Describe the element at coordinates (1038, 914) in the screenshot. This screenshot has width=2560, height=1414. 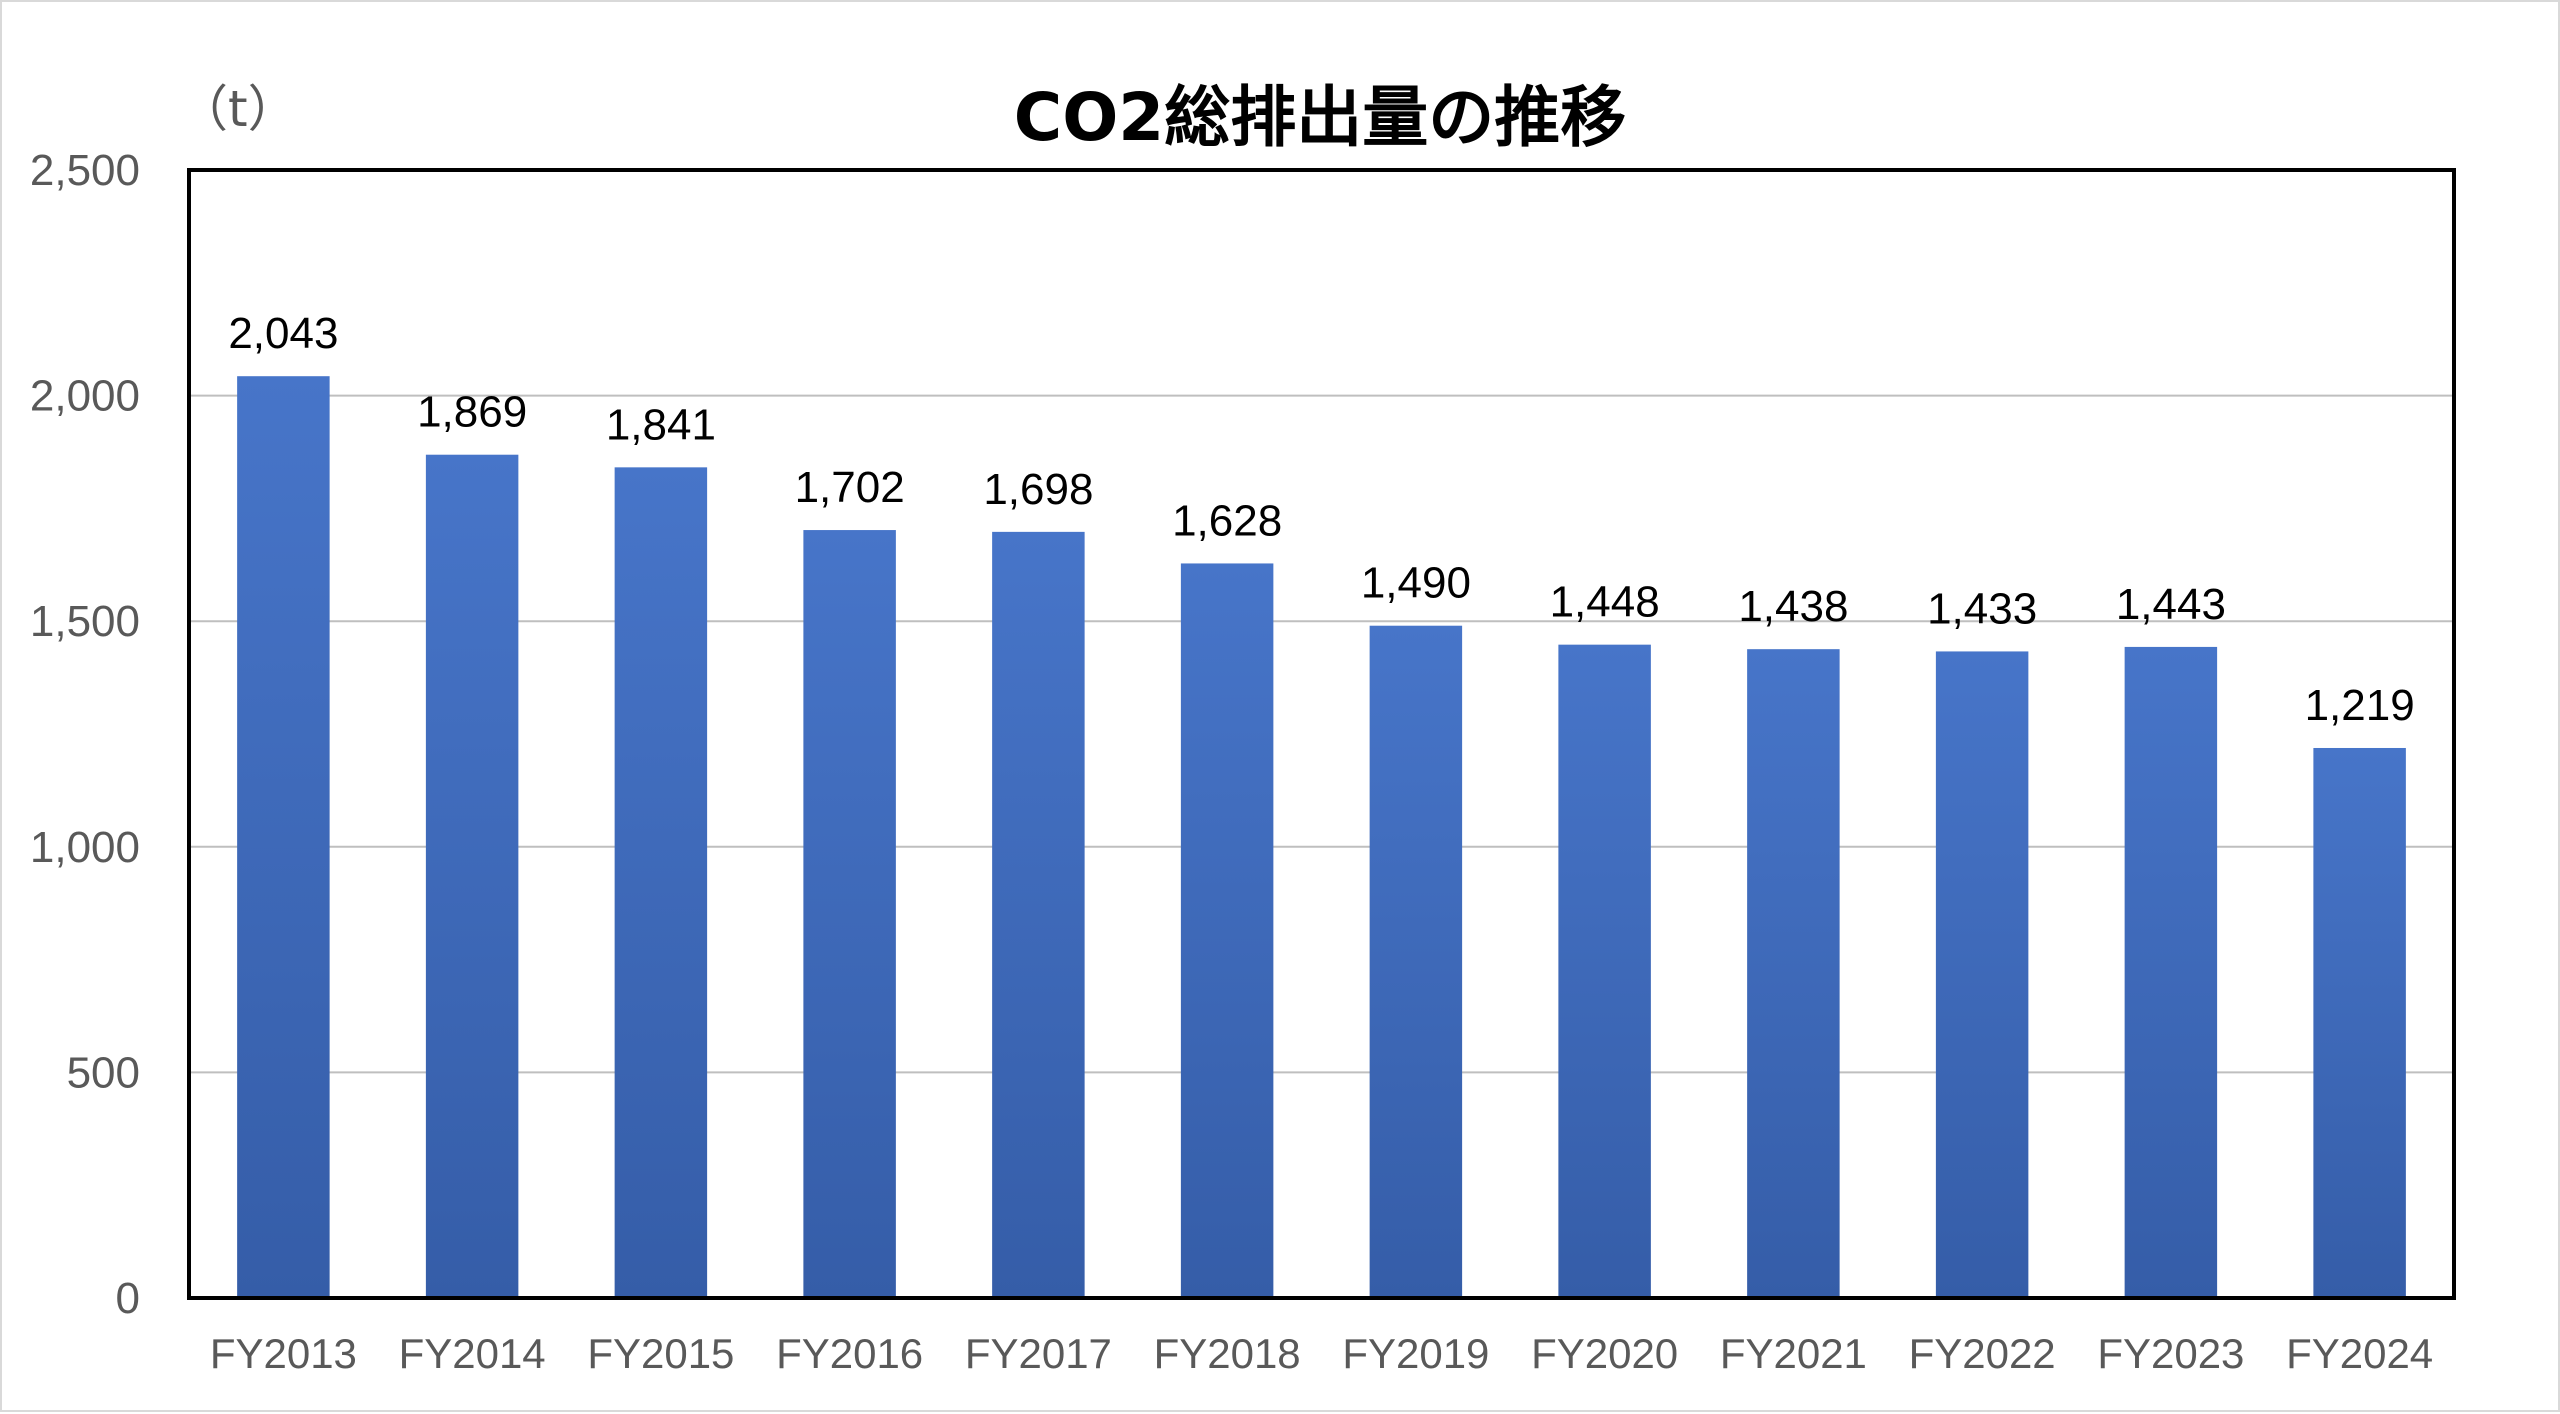
I see `bar-fy2017` at that location.